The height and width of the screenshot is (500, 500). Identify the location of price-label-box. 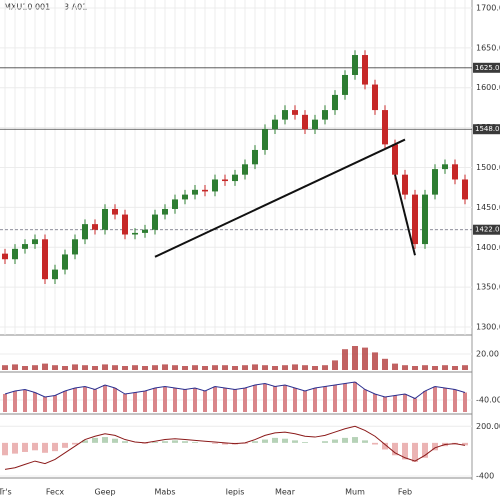
(486, 67).